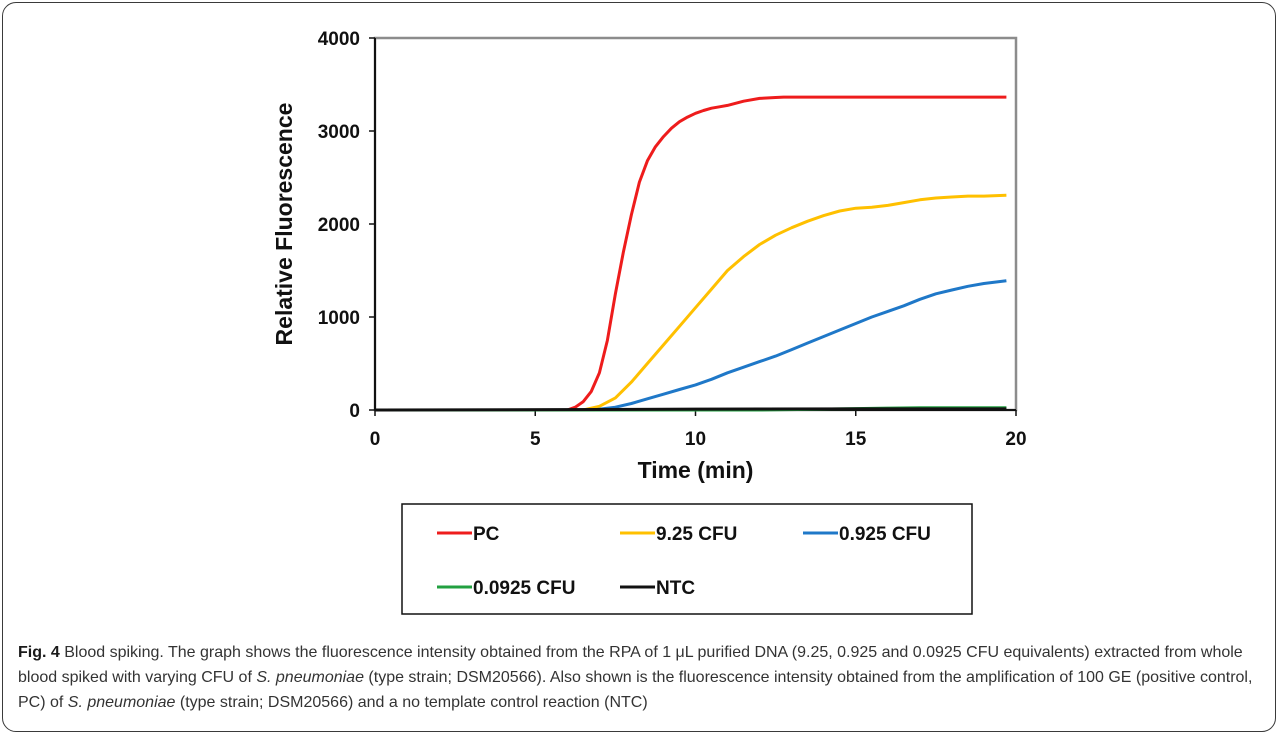 This screenshot has height=738, width=1282. I want to click on y-tick-label: 1000, so click(339, 318).